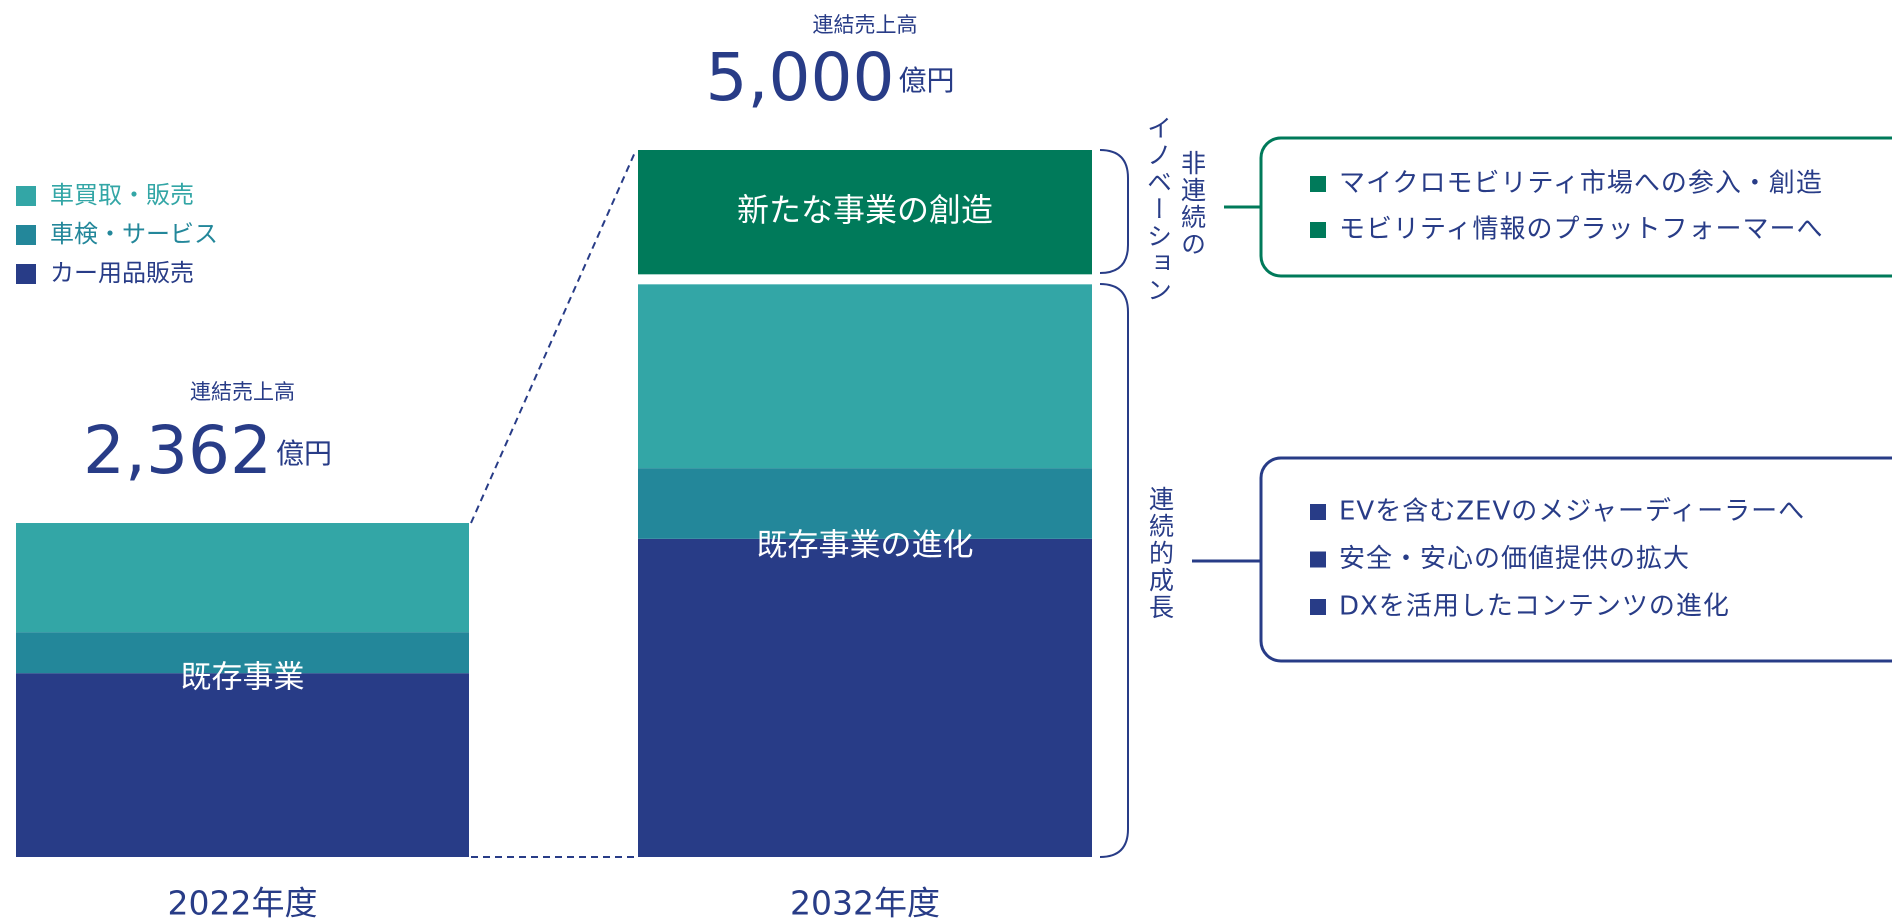 The image size is (1892, 921). I want to click on info-item: EVを含むZEVのメジャーディーラーへ, so click(1572, 512).